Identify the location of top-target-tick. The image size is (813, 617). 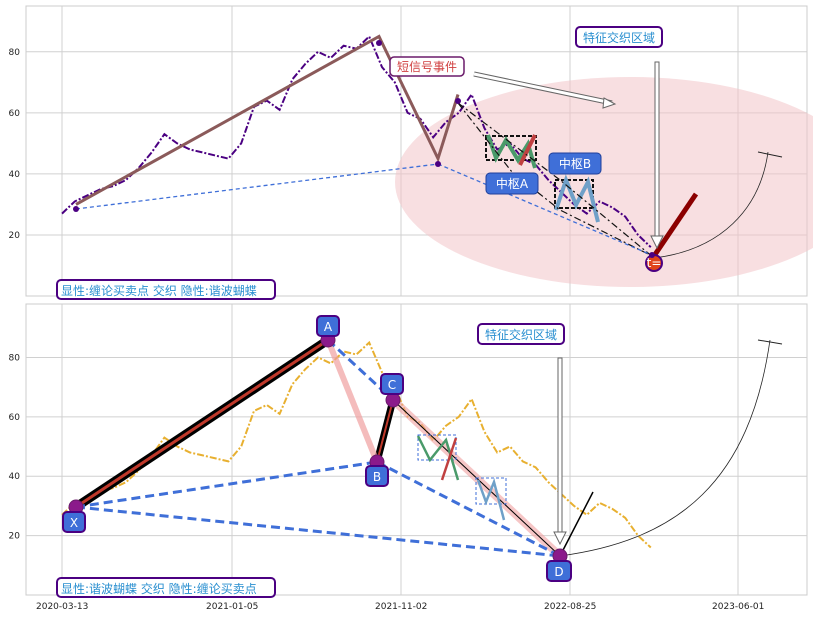
(770, 154).